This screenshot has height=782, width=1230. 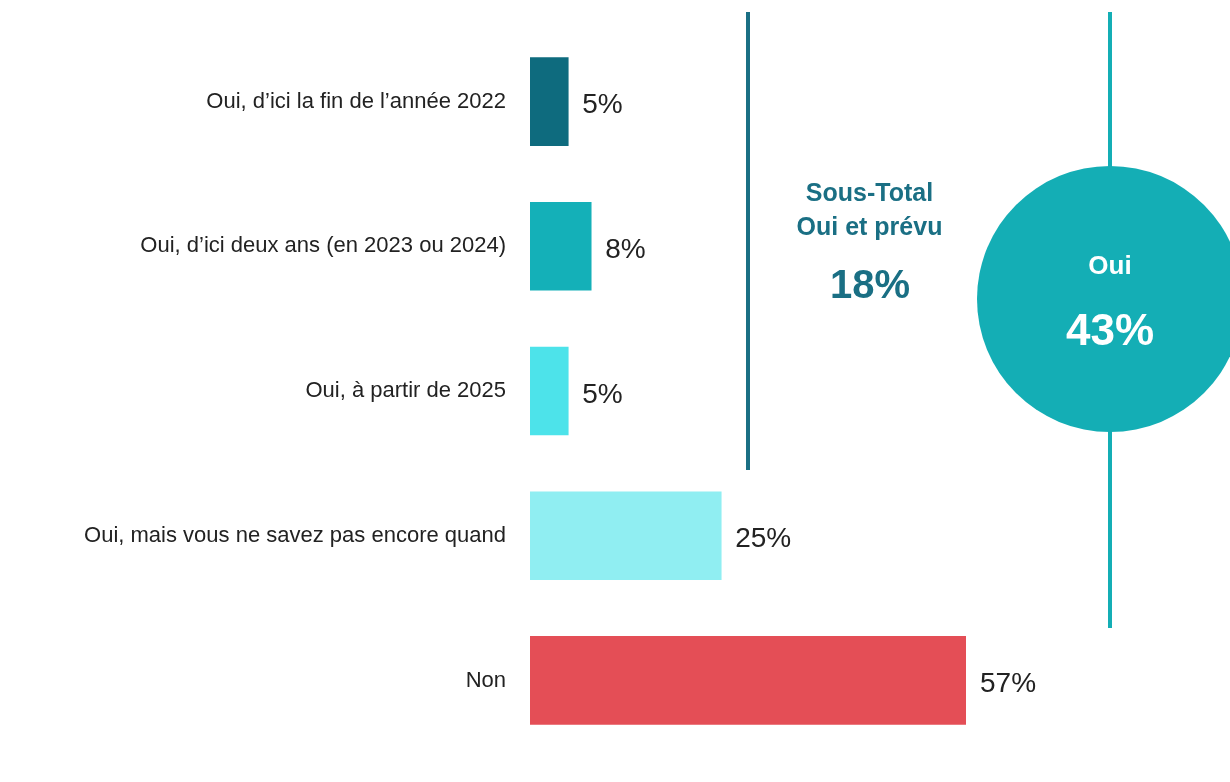 What do you see at coordinates (405, 390) in the screenshot?
I see `y-tick-label: Oui, à partir de 2025` at bounding box center [405, 390].